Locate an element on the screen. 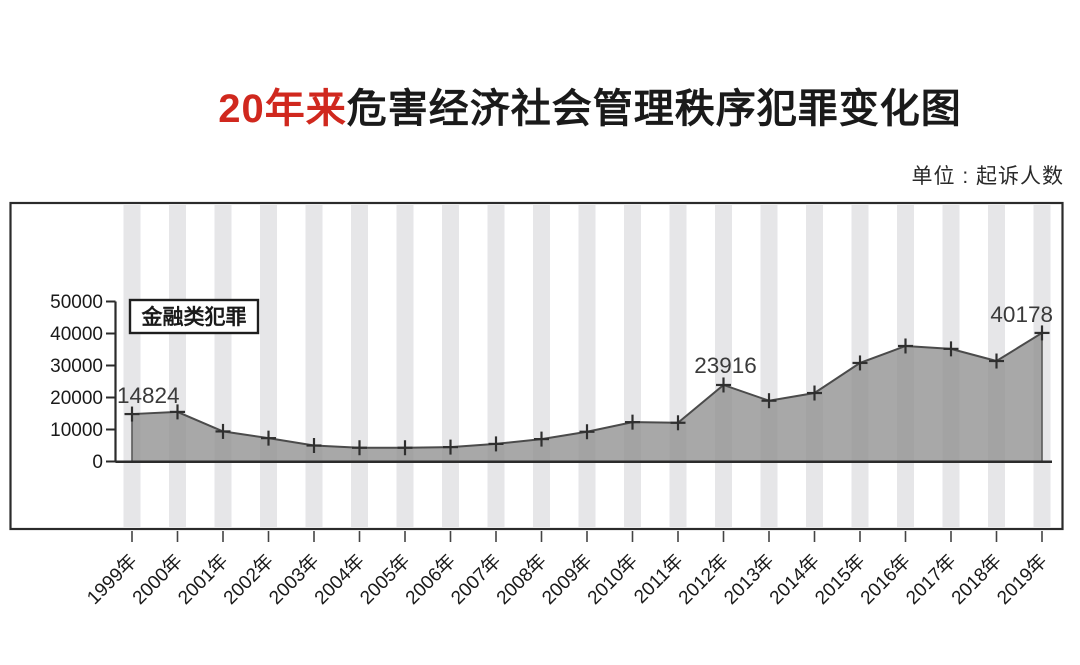 Image resolution: width=1080 pixels, height=665 pixels. marker-2003年 is located at coordinates (314, 445).